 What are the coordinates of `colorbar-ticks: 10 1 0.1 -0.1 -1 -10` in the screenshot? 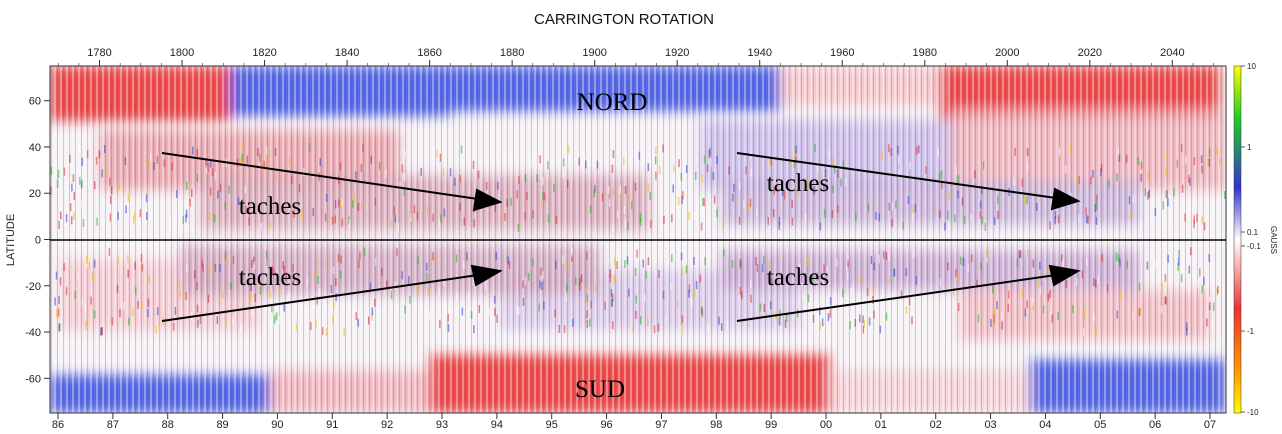 It's located at (1251, 239).